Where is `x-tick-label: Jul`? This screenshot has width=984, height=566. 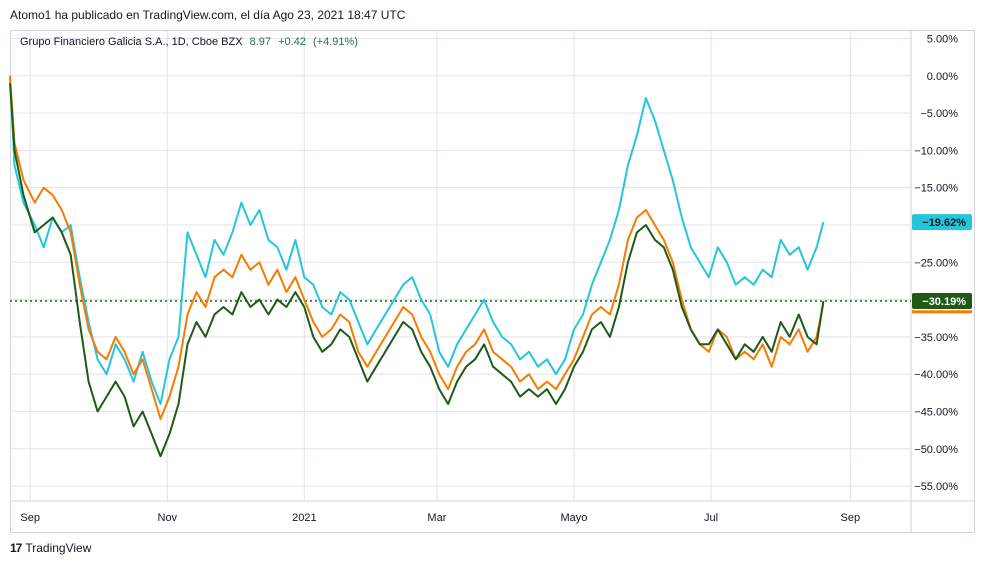
x-tick-label: Jul is located at coordinates (711, 518).